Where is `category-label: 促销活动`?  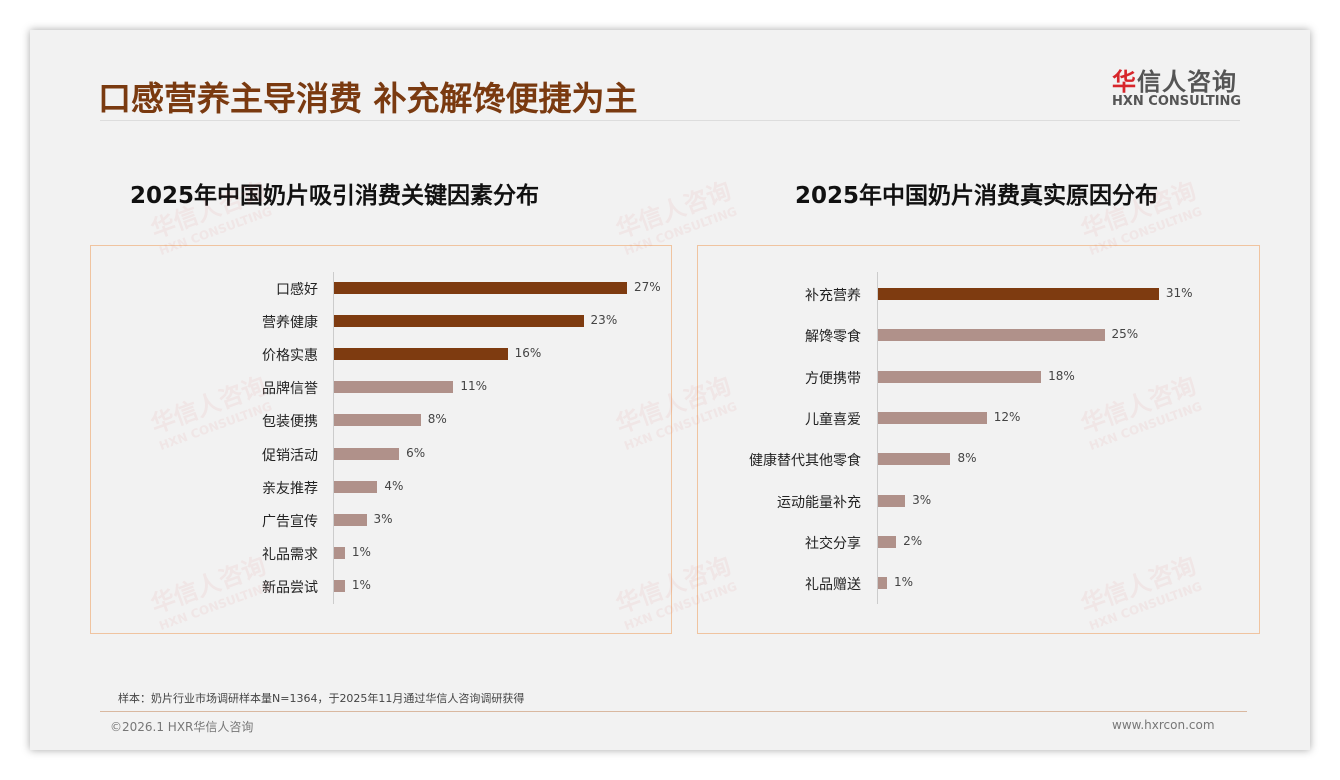 category-label: 促销活动 is located at coordinates (290, 455).